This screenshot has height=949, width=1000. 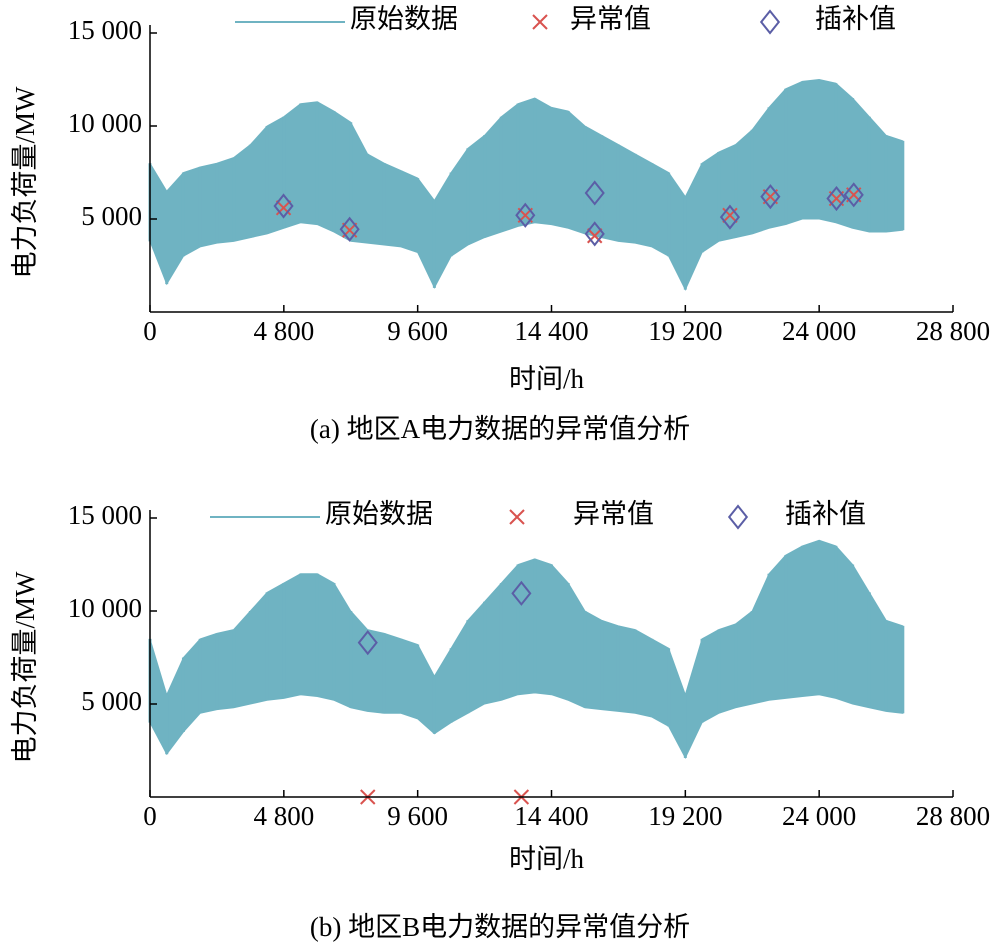 What do you see at coordinates (500, 429) in the screenshot?
I see `caption: (a) 地区A电力数据的异常值分析` at bounding box center [500, 429].